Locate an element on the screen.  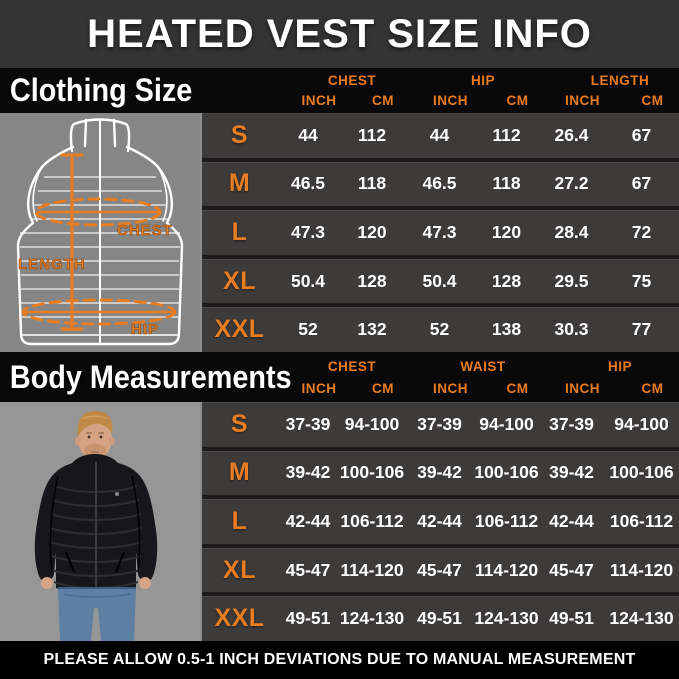
diagram-hip-label: HIP is located at coordinates (145, 329).